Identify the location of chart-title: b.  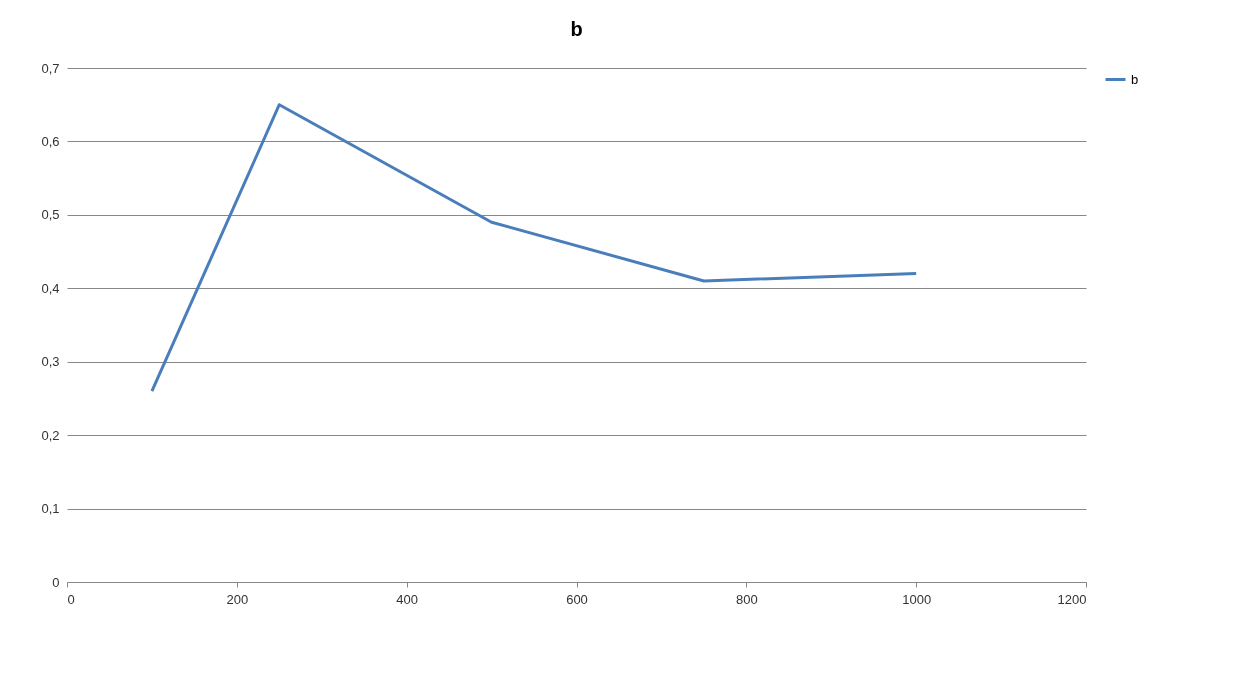
(576, 29).